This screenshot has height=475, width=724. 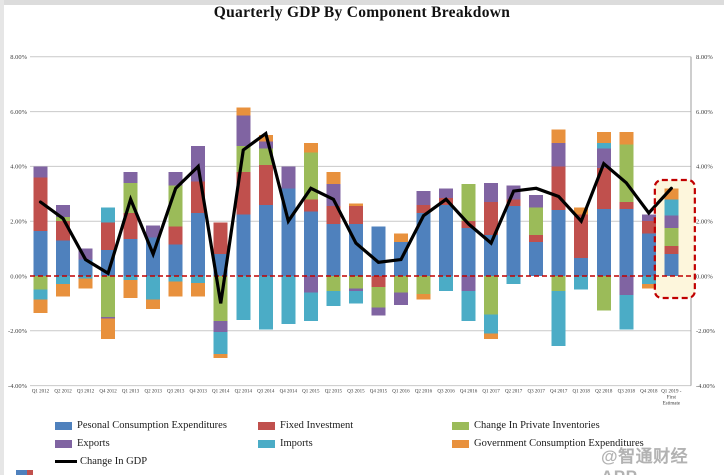 I want to click on chart-title: Quarterly GDP By Component Breakdown, so click(x=362, y=12).